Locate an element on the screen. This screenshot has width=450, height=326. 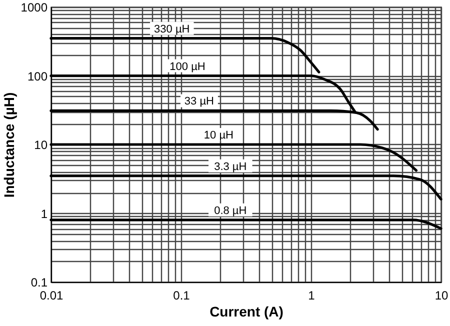
y-tick-label: 10 is located at coordinates (41, 145).